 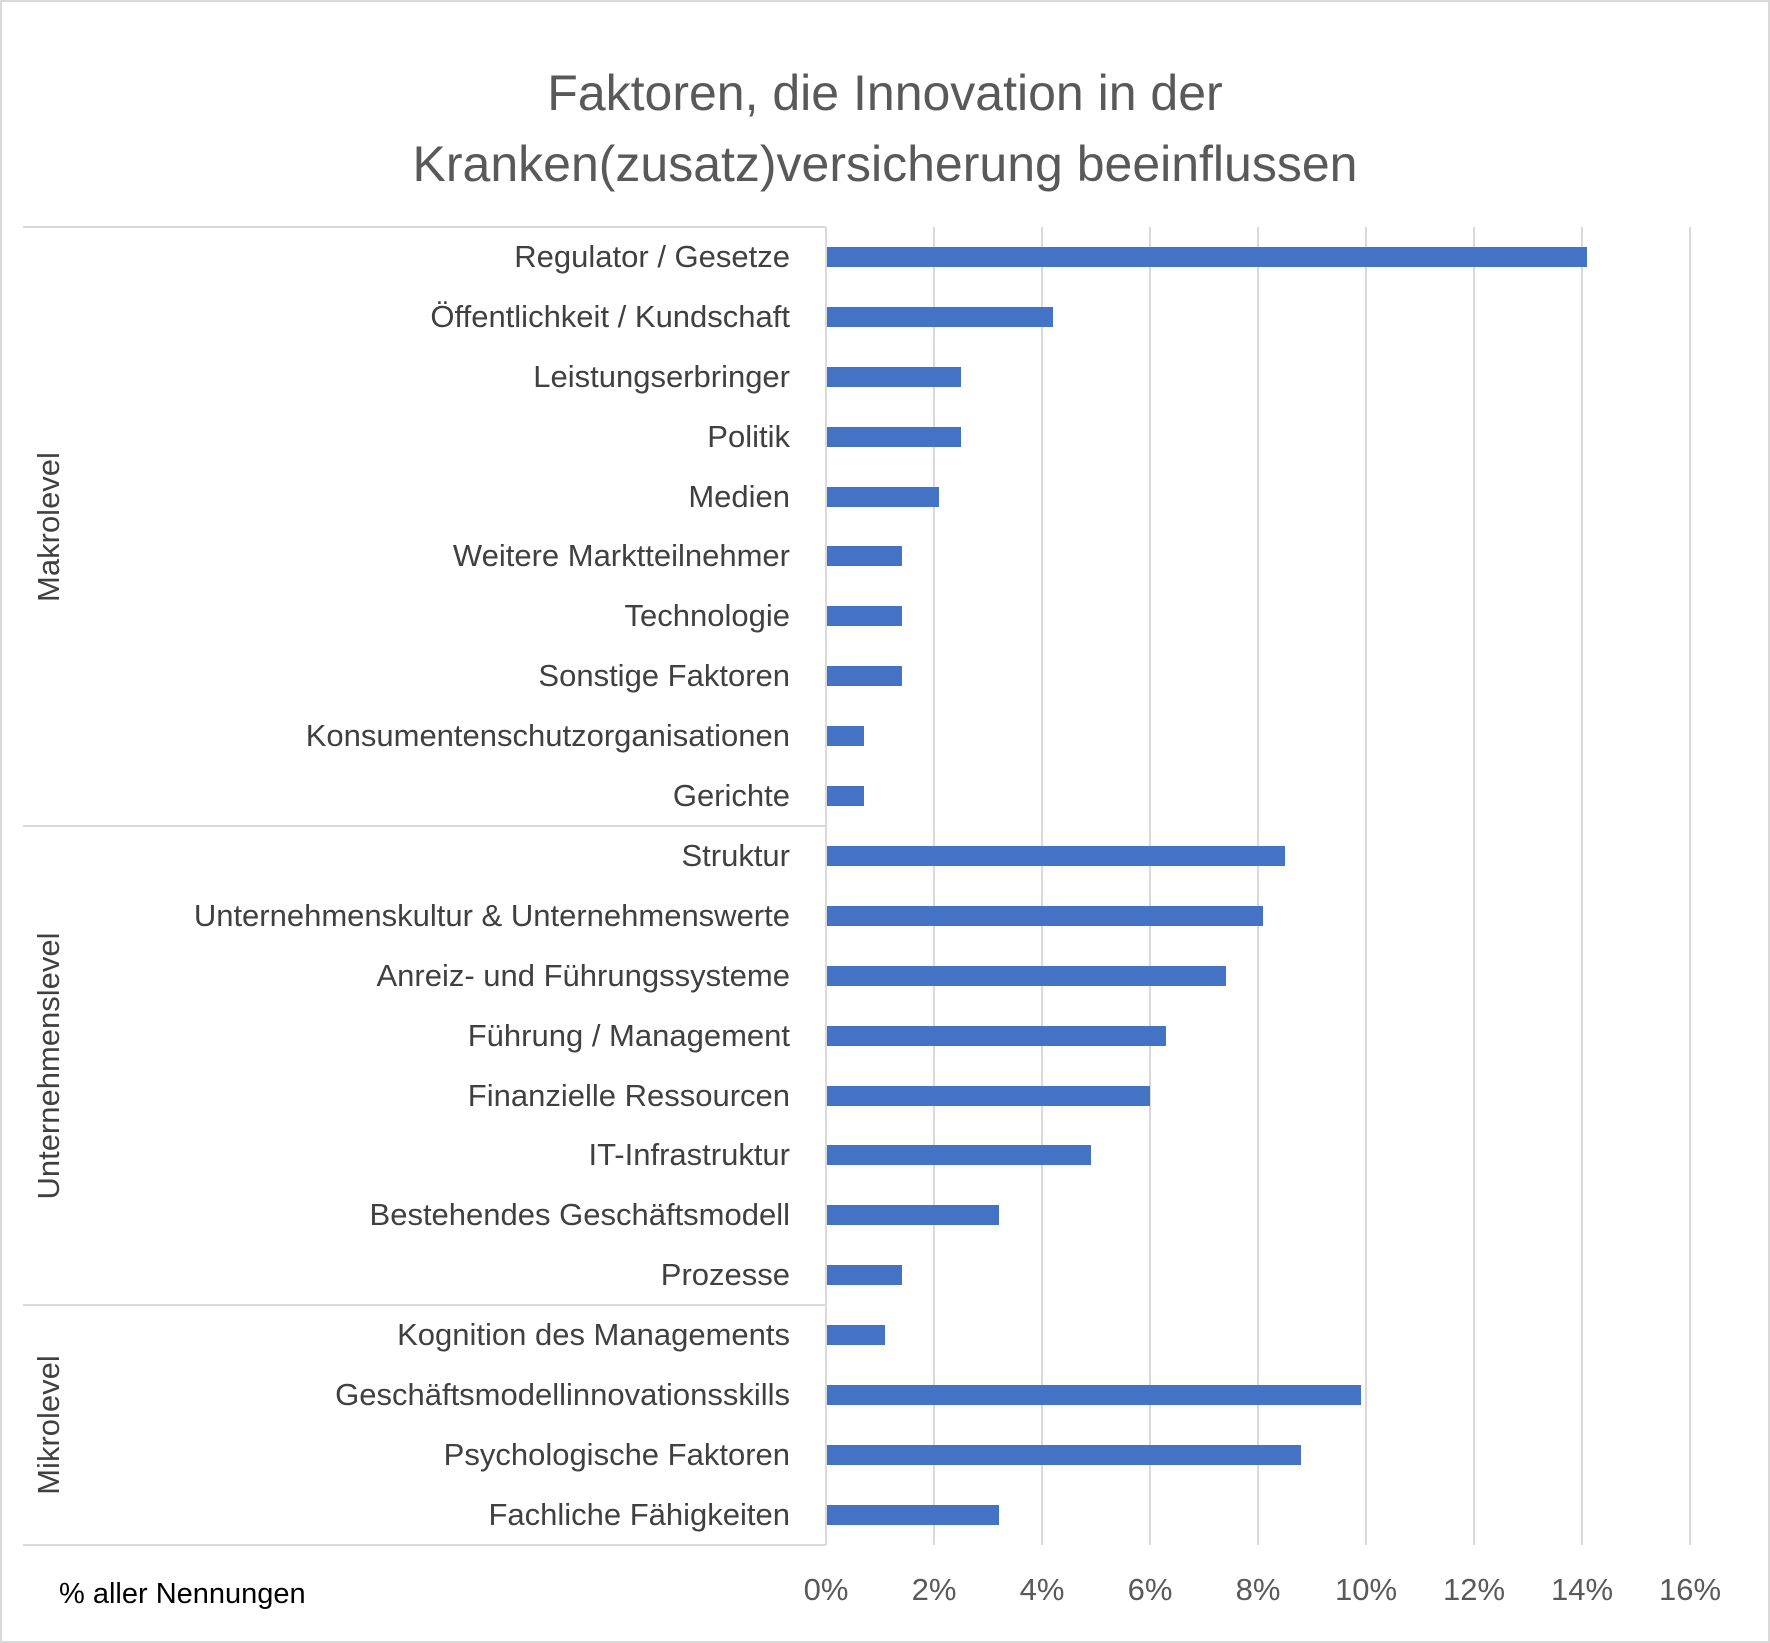 What do you see at coordinates (628, 1035) in the screenshot?
I see `category-label: Führung / Management` at bounding box center [628, 1035].